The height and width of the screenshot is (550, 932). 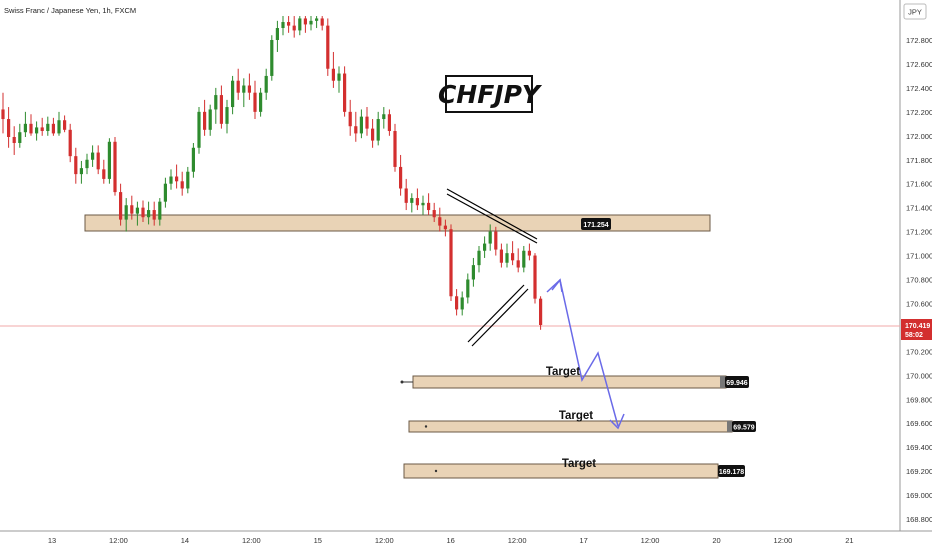 What do you see at coordinates (500, 317) in the screenshot?
I see `triangle-lower-line-b` at bounding box center [500, 317].